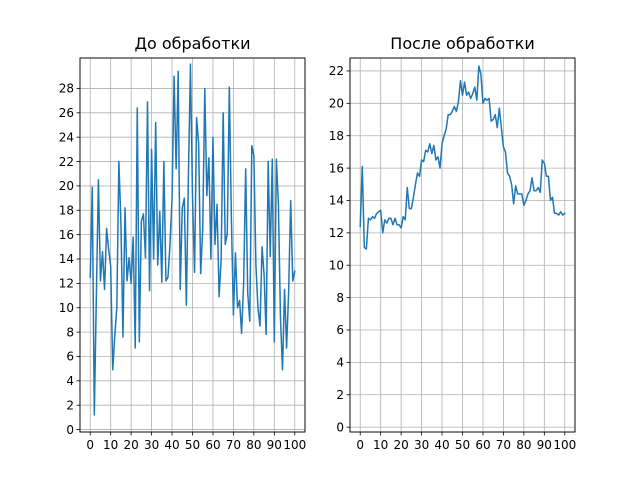 The width and height of the screenshot is (640, 480). Describe the element at coordinates (66, 113) in the screenshot. I see `y-tick-label: 26` at that location.